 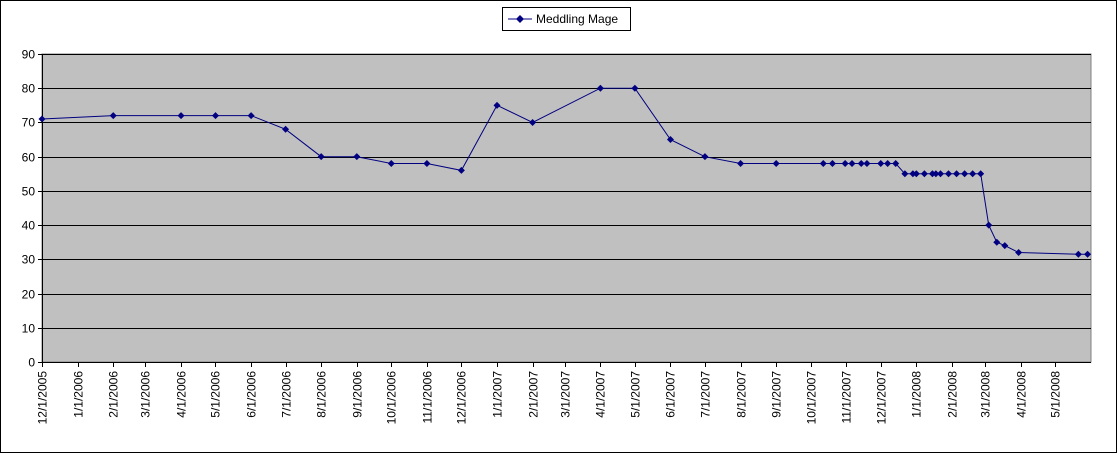 What do you see at coordinates (252, 394) in the screenshot?
I see `x-tick-label: 6/1/2006` at bounding box center [252, 394].